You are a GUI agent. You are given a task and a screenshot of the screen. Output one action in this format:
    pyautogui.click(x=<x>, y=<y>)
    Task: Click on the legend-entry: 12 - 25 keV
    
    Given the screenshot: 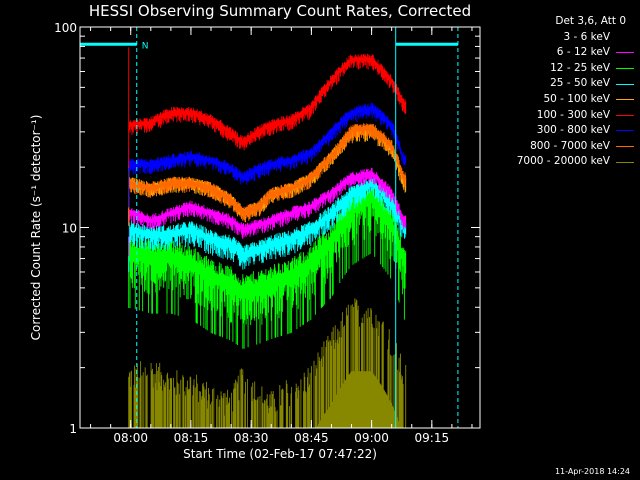 What is the action you would take?
    pyautogui.click(x=559, y=69)
    